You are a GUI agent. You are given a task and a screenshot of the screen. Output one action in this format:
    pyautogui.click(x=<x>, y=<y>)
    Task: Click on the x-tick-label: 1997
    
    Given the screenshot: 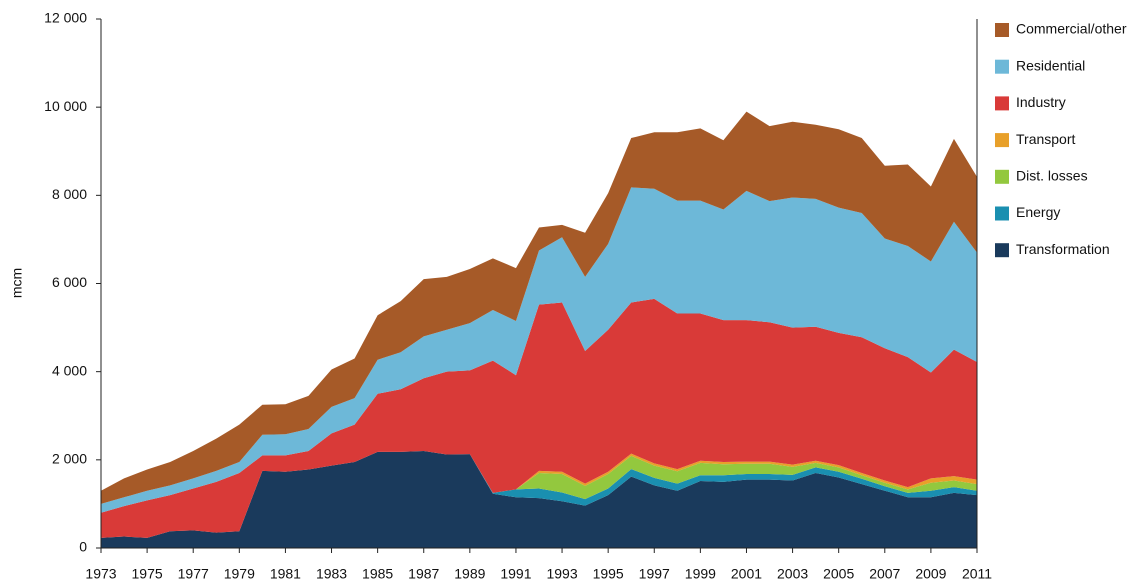 What is the action you would take?
    pyautogui.click(x=654, y=574)
    